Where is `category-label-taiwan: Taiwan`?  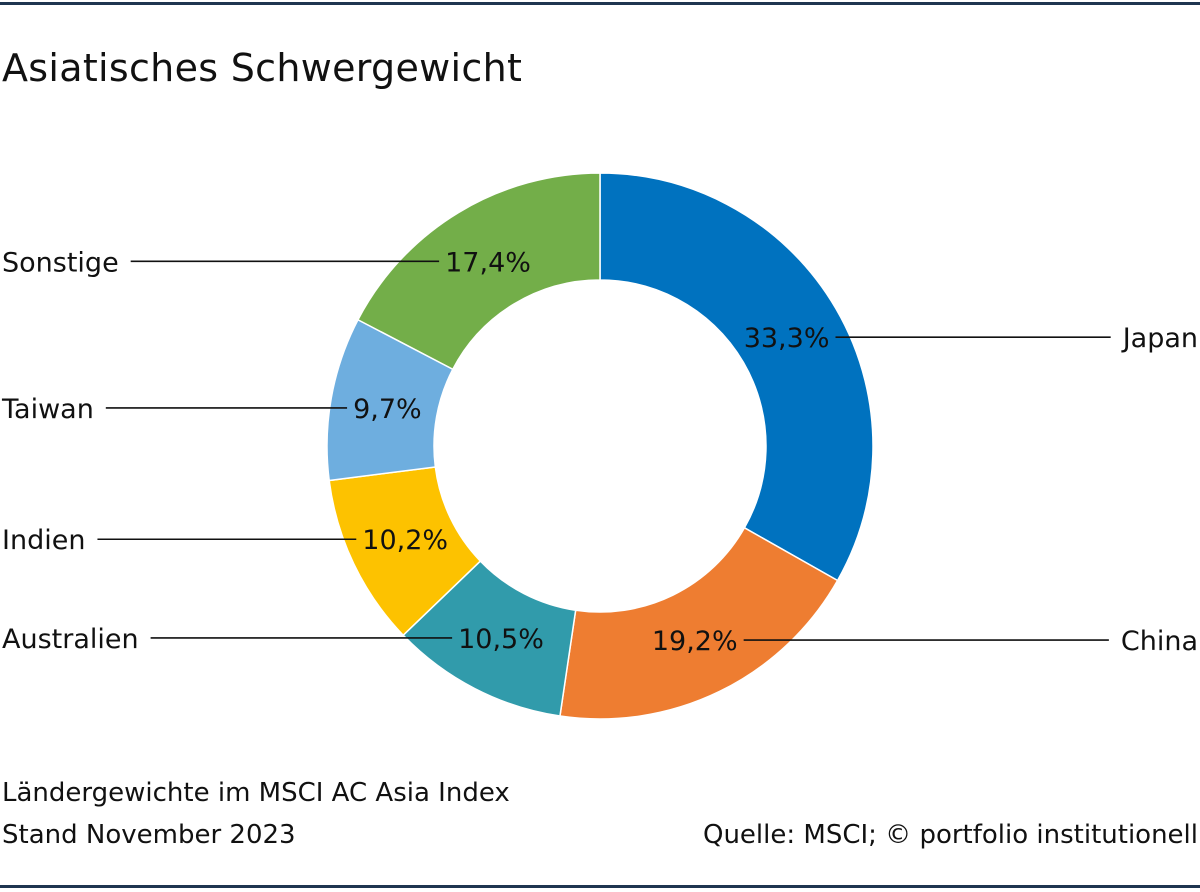 category-label-taiwan: Taiwan is located at coordinates (47, 409).